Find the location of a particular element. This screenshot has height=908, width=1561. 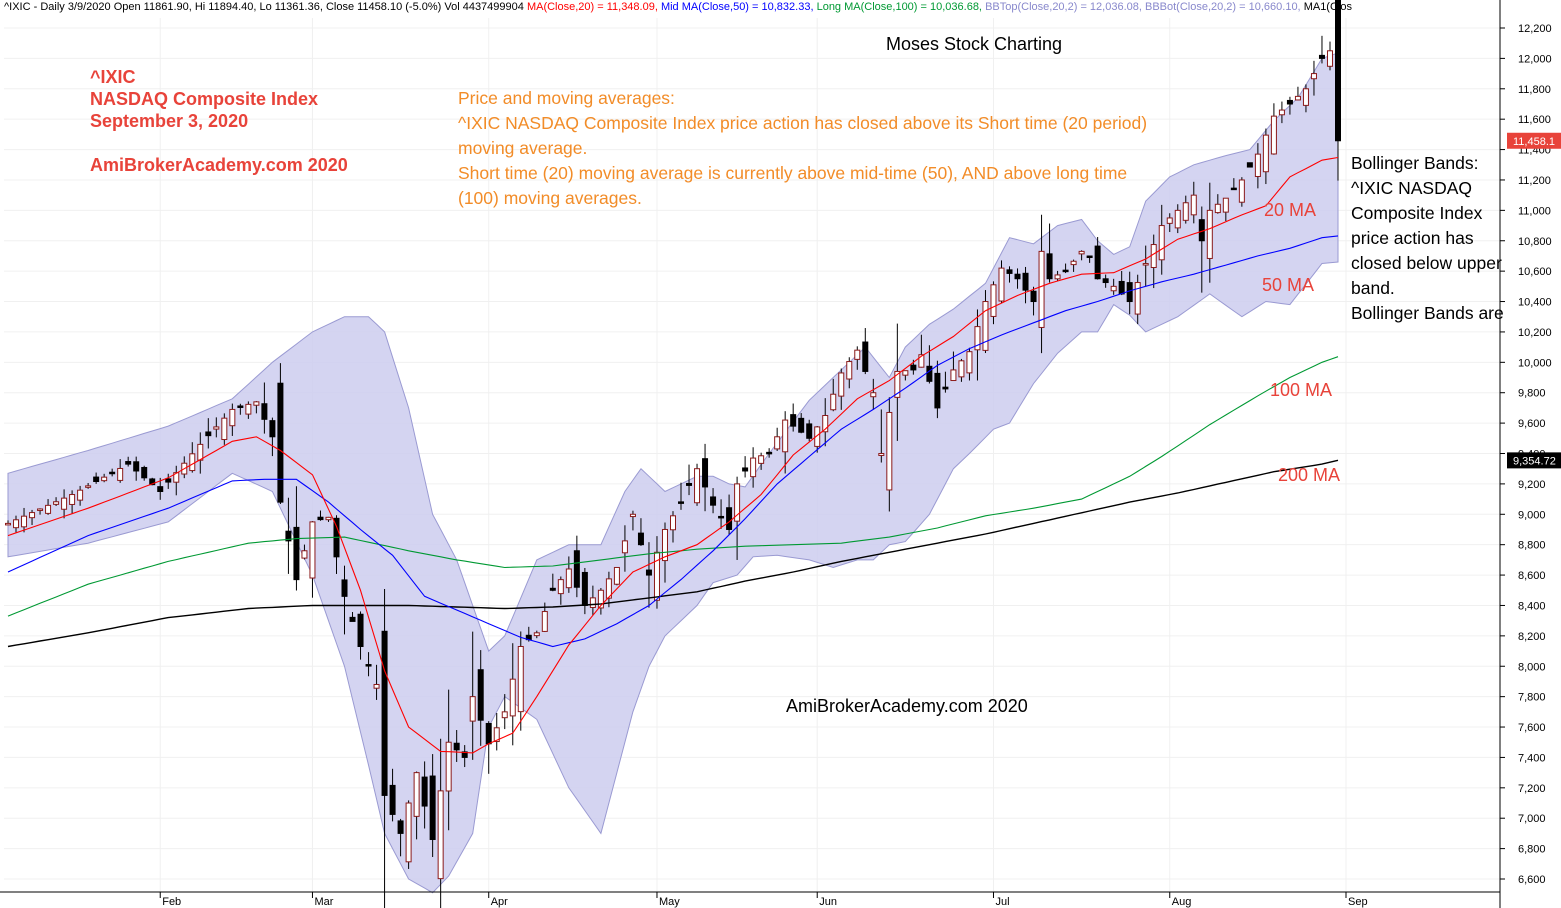

header-ma1: MA1(Clos is located at coordinates (1327, 7).